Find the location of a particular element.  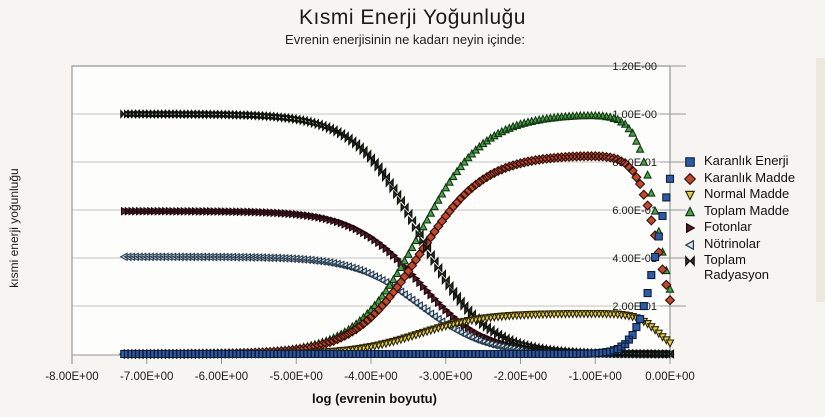

x-tick-label: -5.00E+00 is located at coordinates (296, 377).